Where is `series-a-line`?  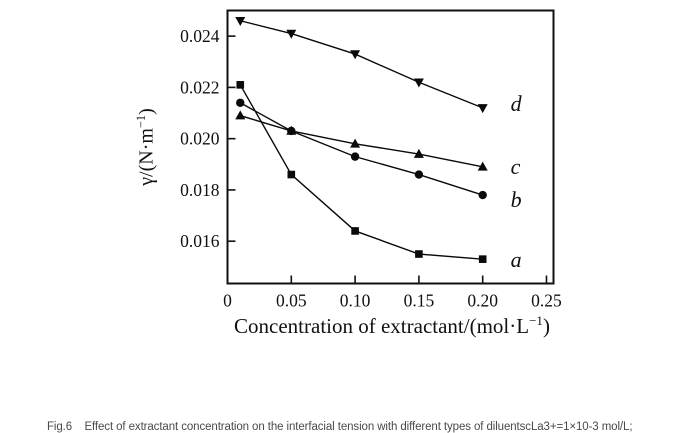
series-a-line is located at coordinates (361, 172).